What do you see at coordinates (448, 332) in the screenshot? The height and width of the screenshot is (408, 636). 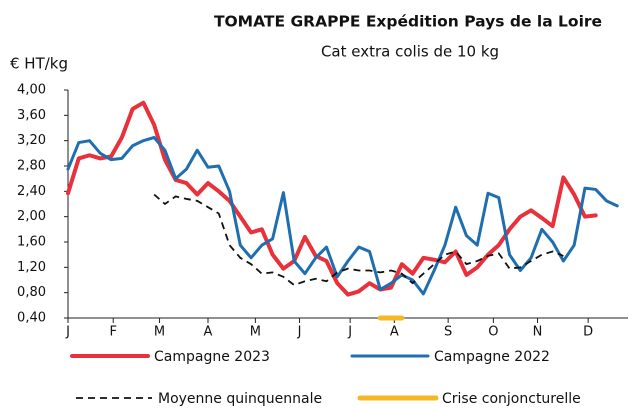 I see `x-tick-label: S` at bounding box center [448, 332].